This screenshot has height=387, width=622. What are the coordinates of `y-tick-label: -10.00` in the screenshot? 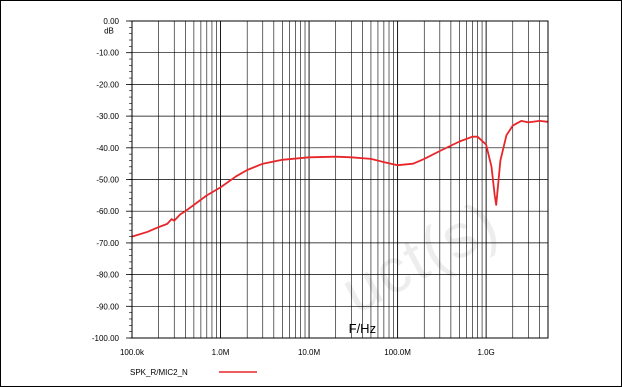 It's located at (107, 53).